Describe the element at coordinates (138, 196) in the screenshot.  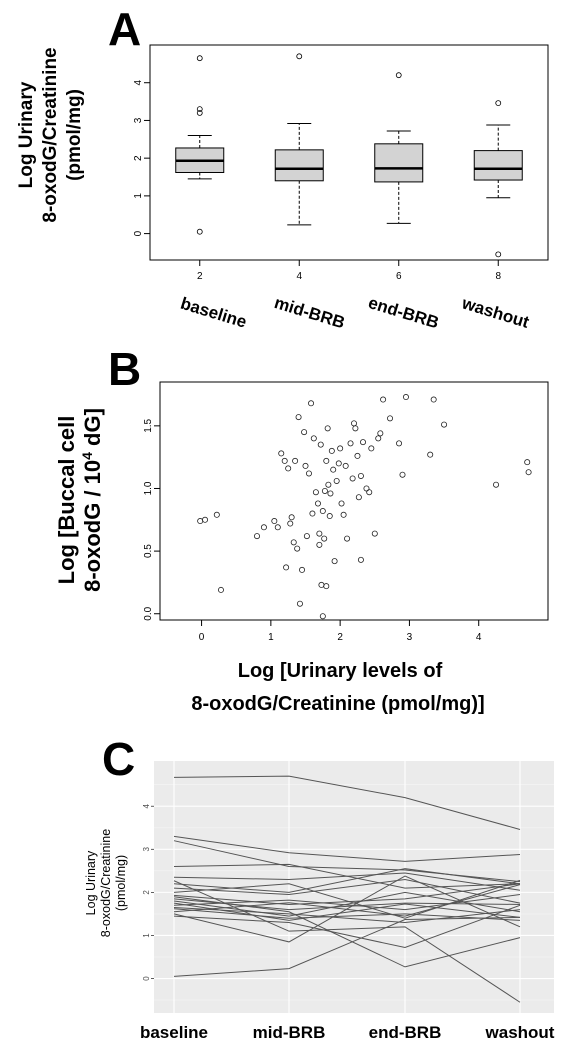
I see `panel-a-y-tick-label: 1` at that location.